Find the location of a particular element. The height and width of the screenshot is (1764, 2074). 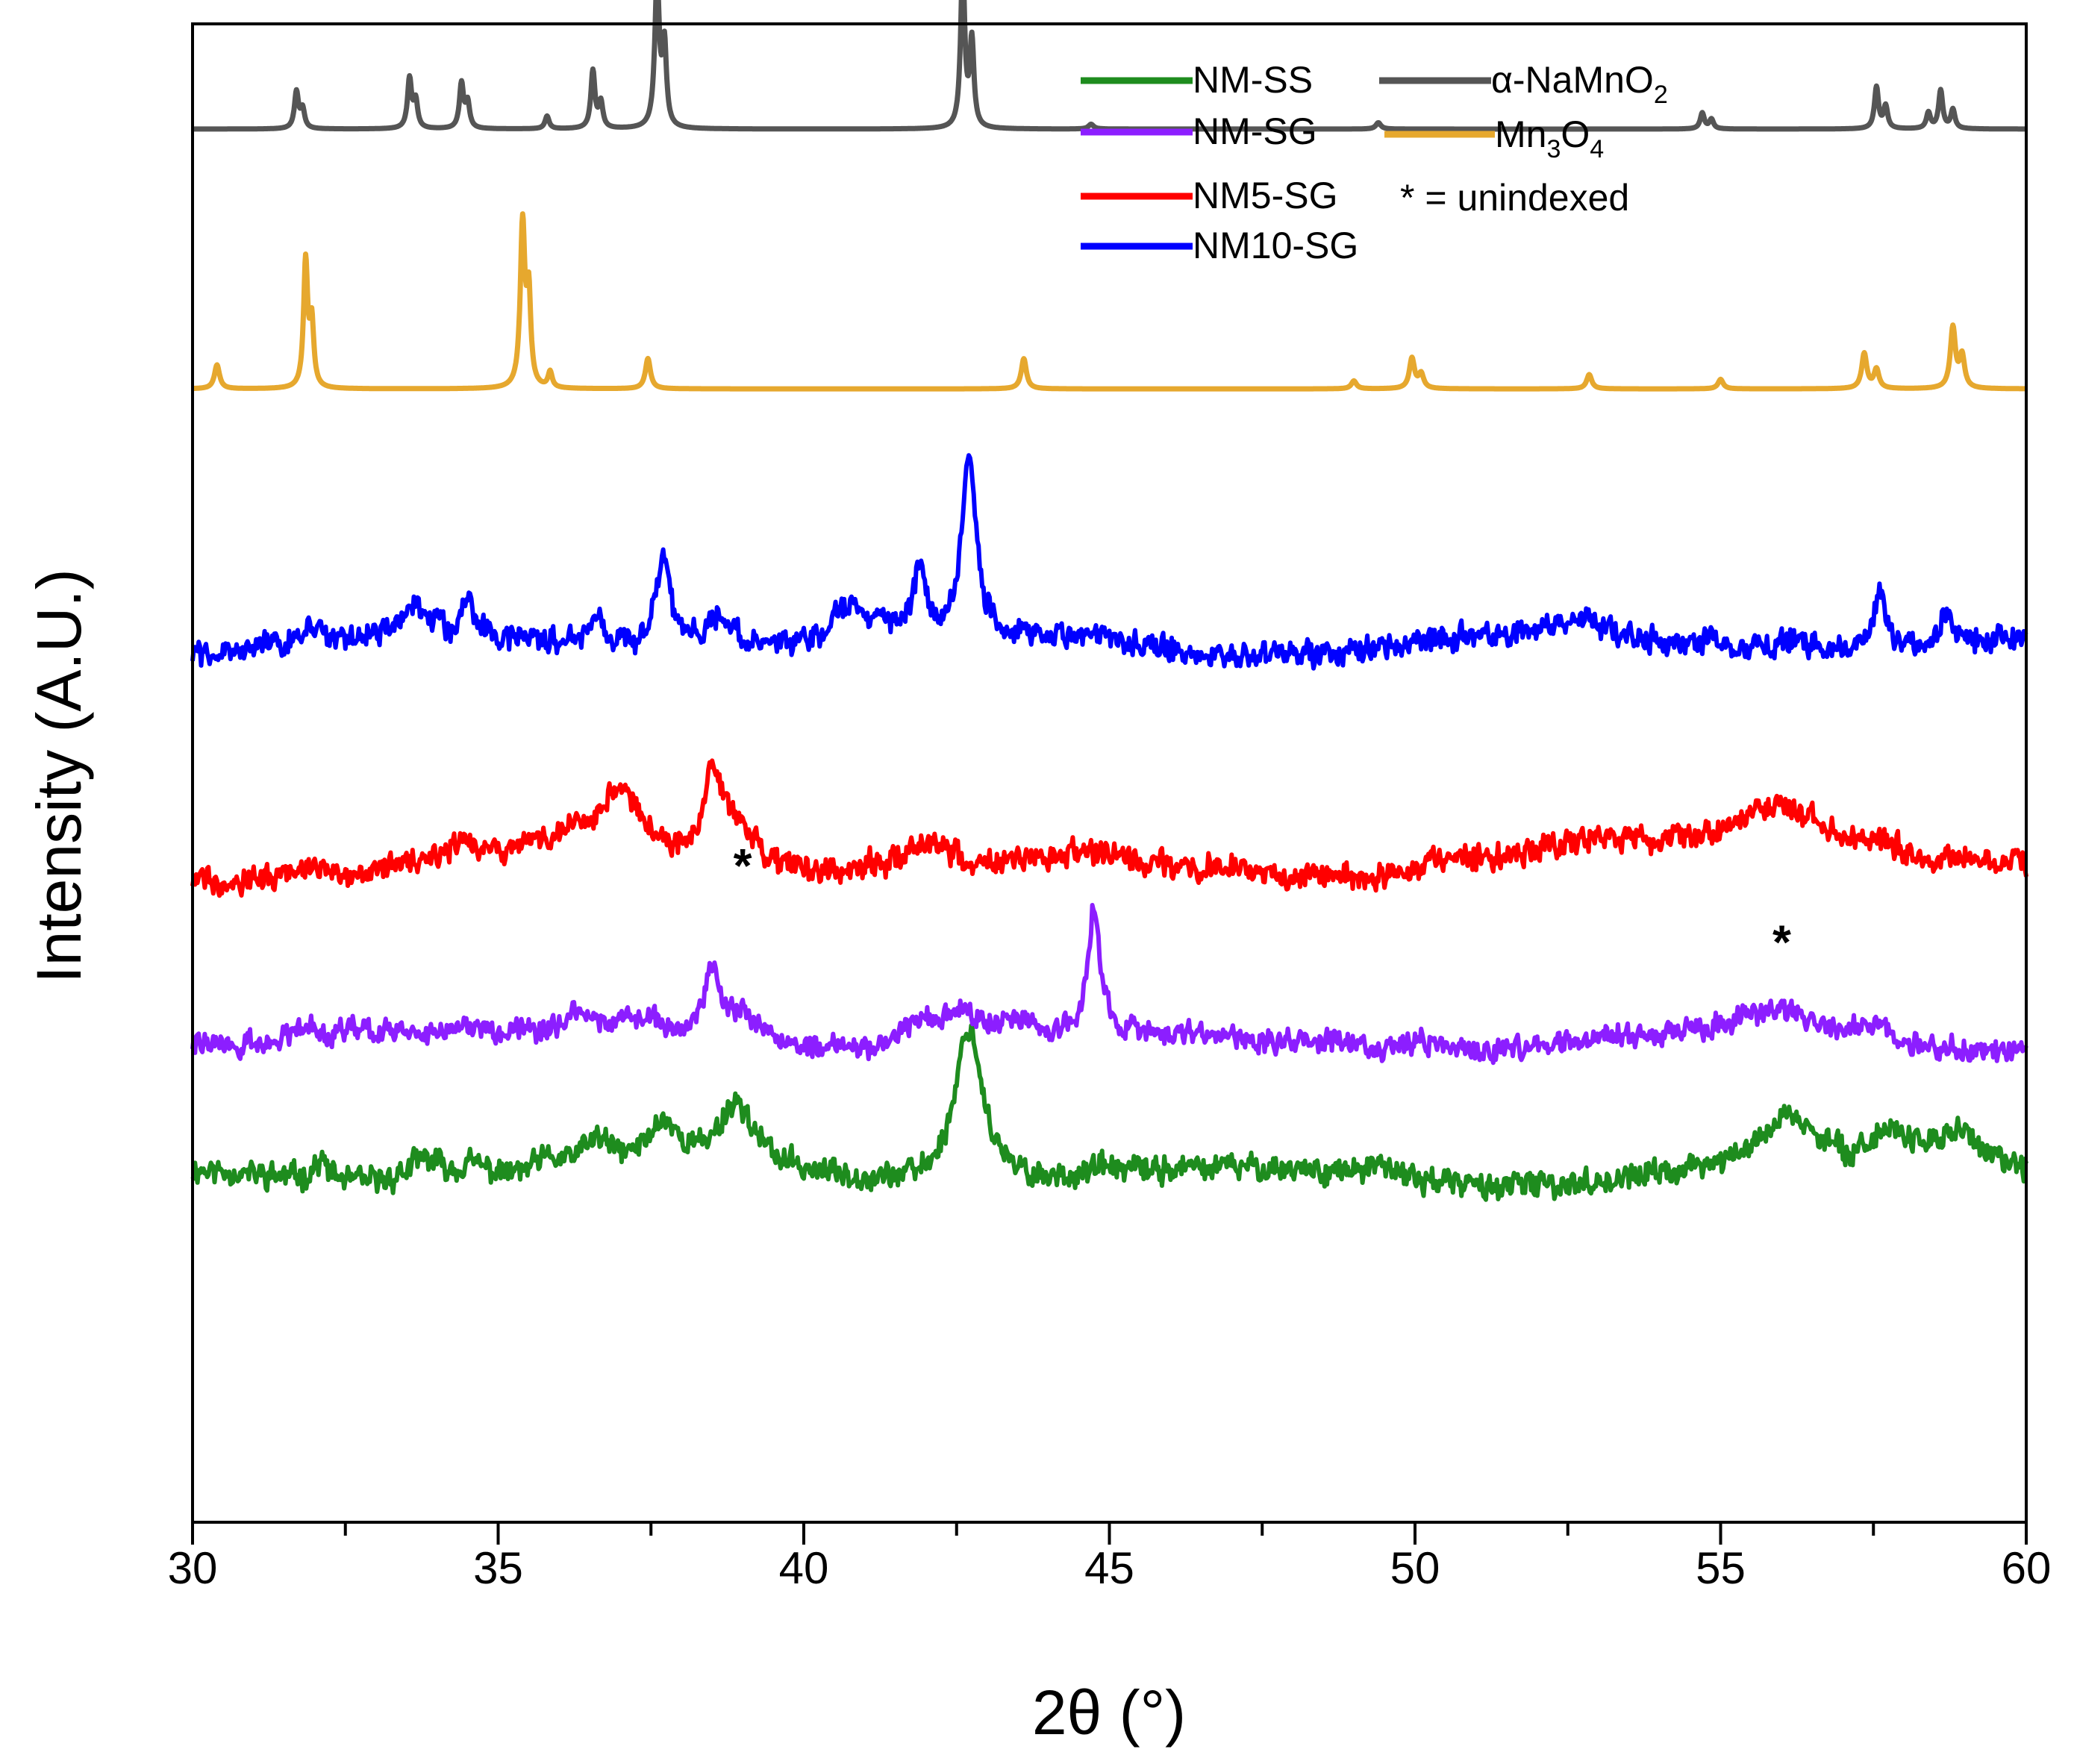

legend-note-unindexed: * = unindexed is located at coordinates (1514, 198).